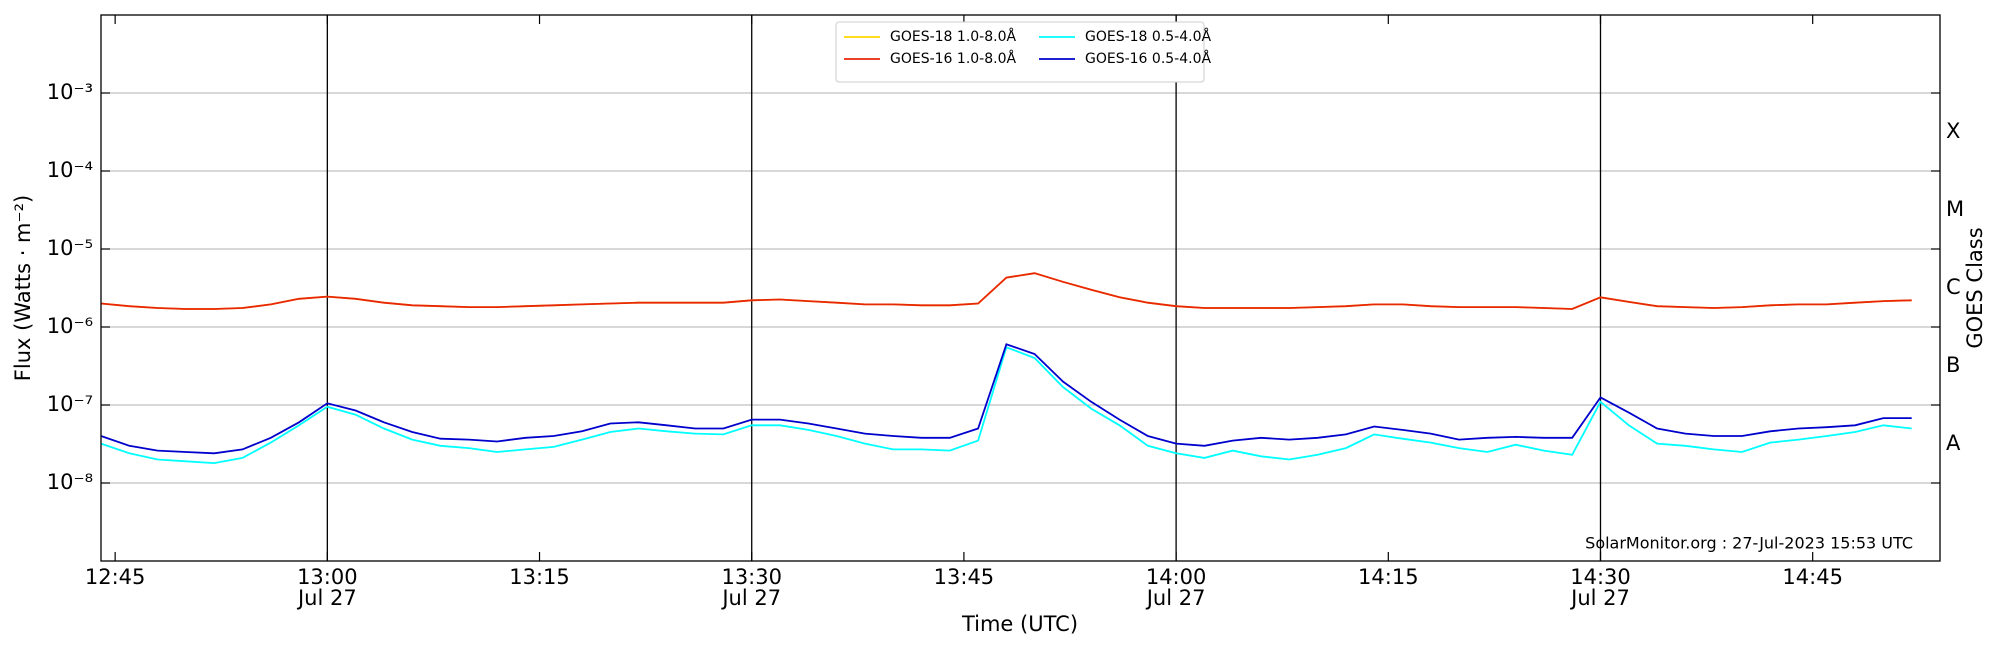 The width and height of the screenshot is (2000, 650). What do you see at coordinates (1953, 443) in the screenshot?
I see `y2-tick-label: A` at bounding box center [1953, 443].